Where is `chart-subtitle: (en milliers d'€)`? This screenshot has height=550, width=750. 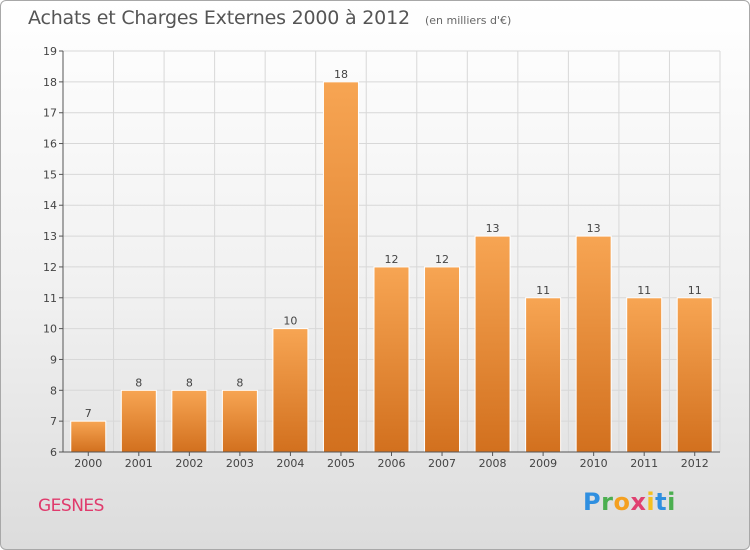
chart-subtitle: (en milliers d'€) is located at coordinates (468, 20).